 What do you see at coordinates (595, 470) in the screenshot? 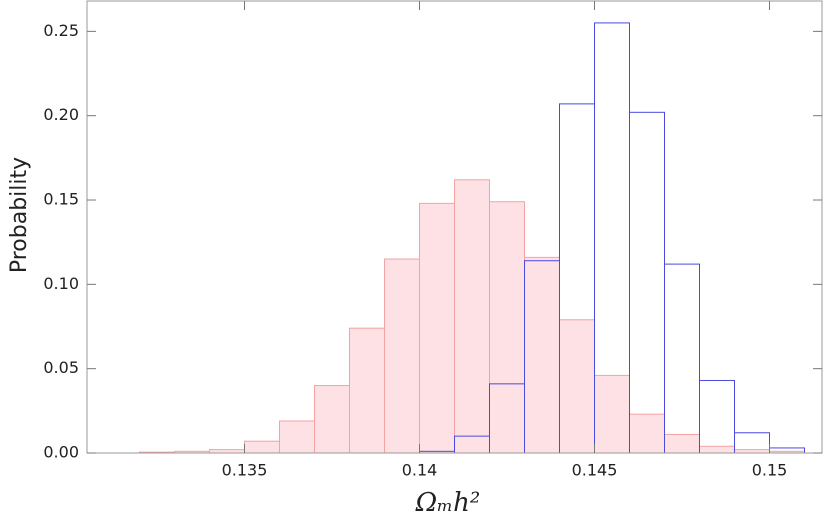
I see `x-tick-label: 0.145` at bounding box center [595, 470].